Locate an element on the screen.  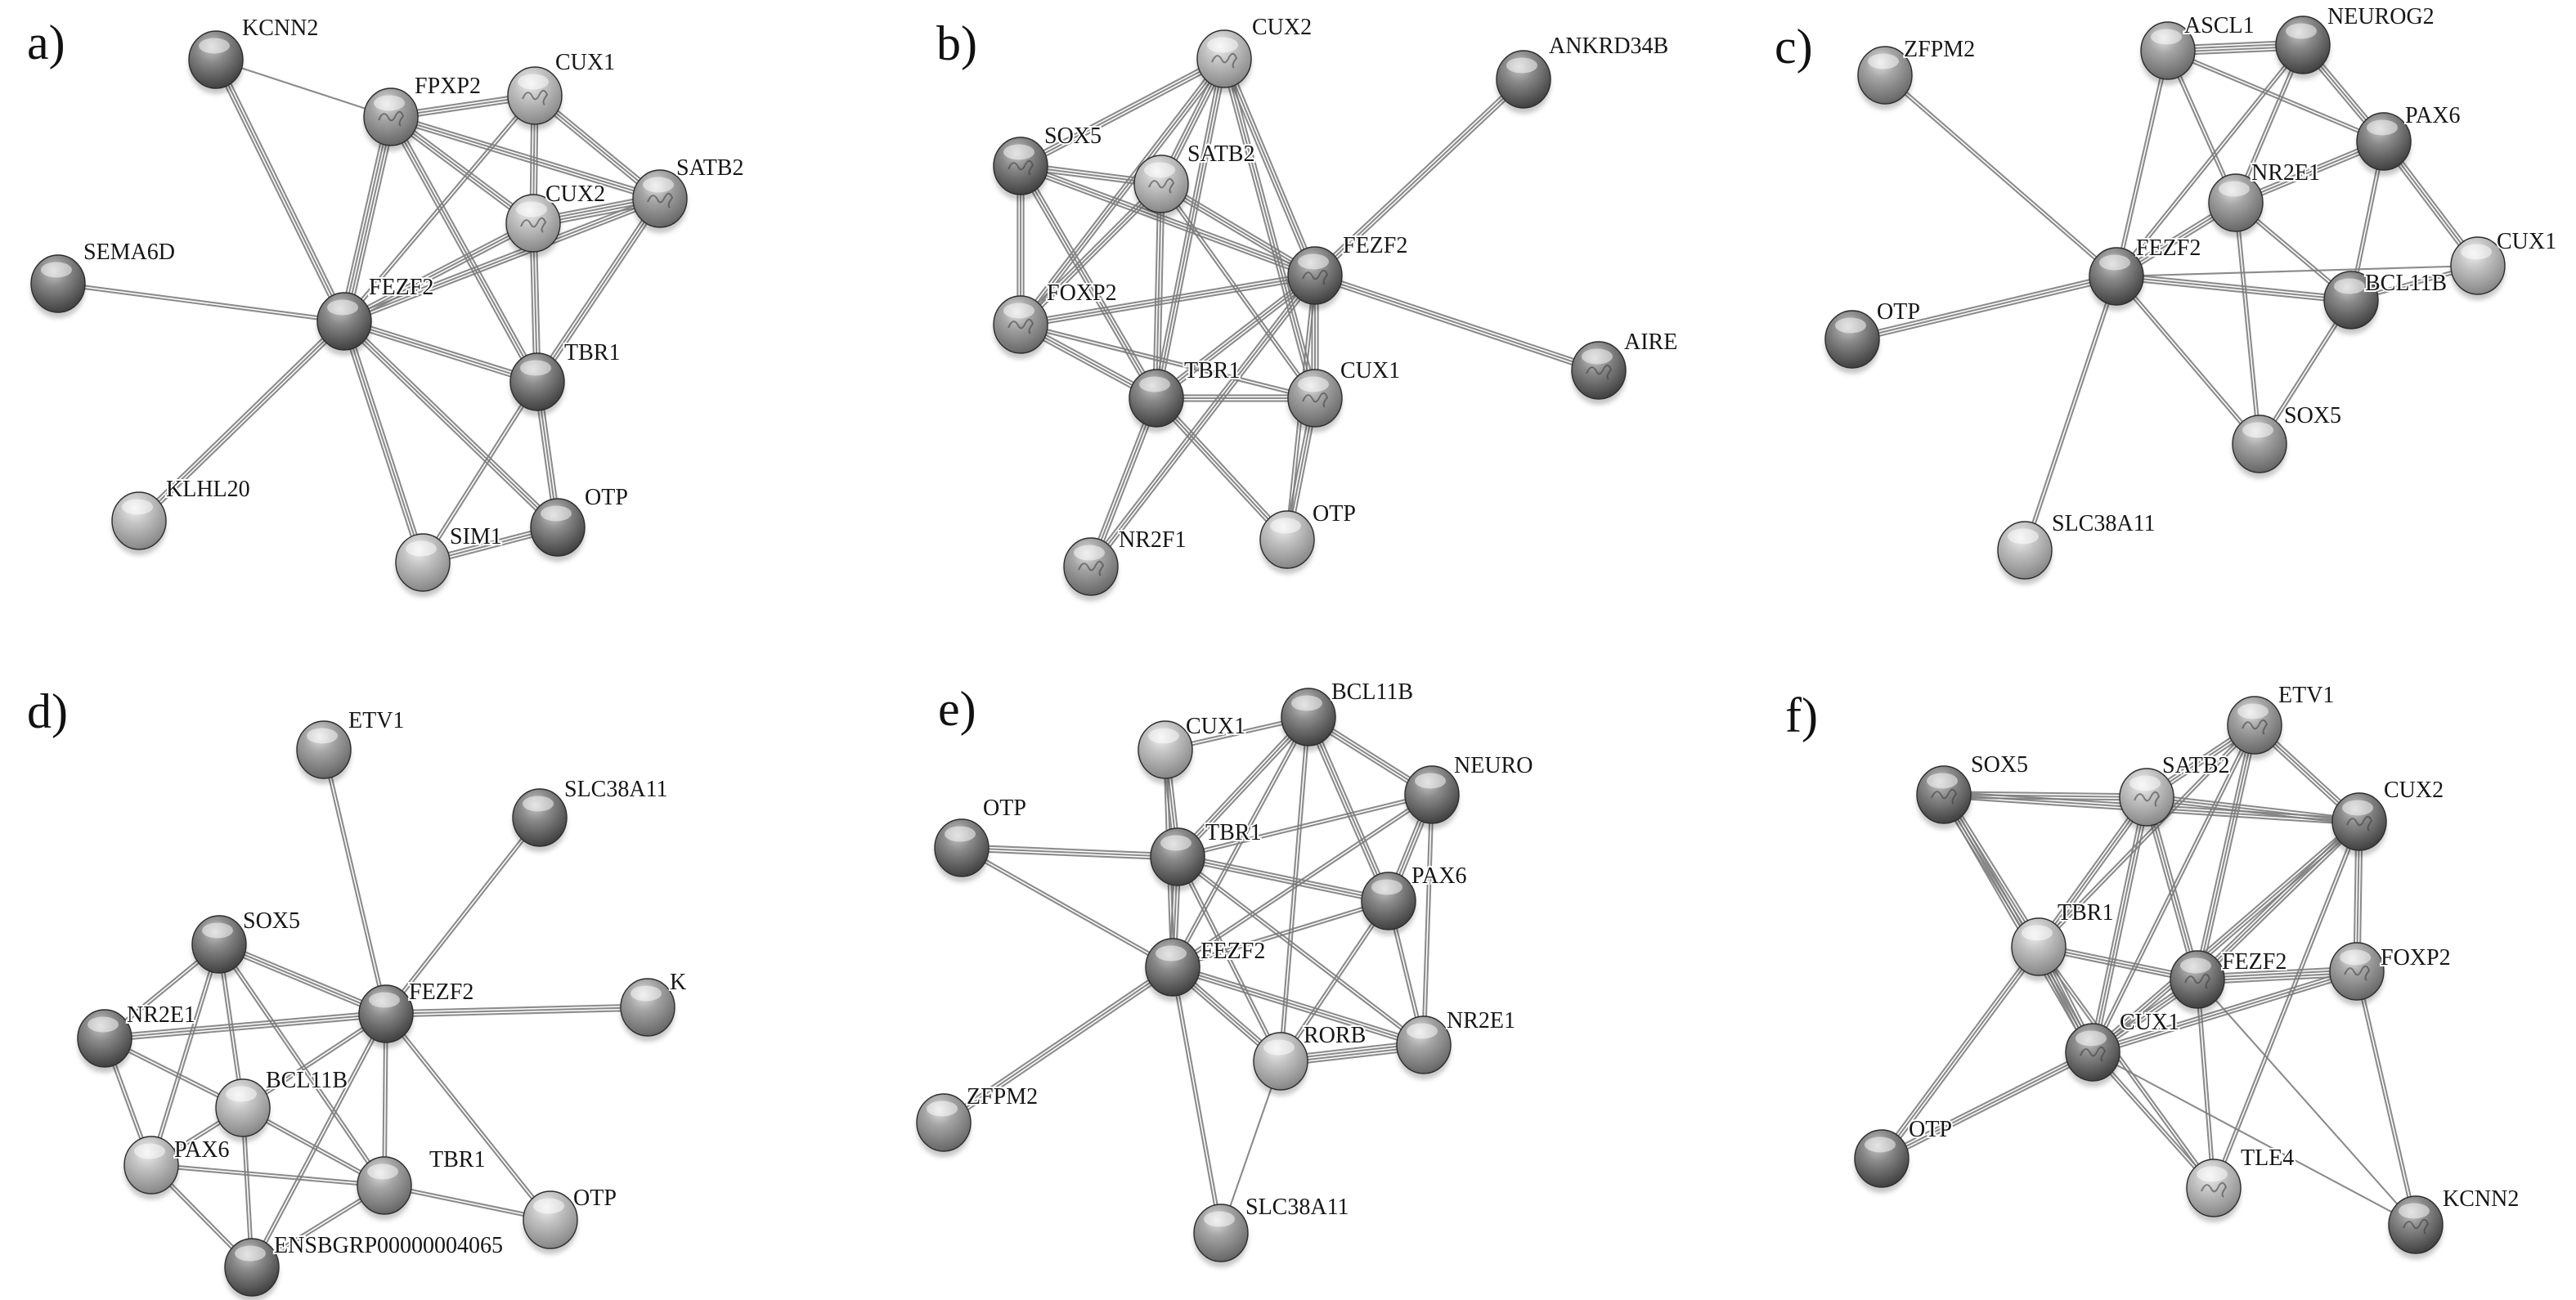
node-f-SOX5: SOX5 is located at coordinates (1973, 790).